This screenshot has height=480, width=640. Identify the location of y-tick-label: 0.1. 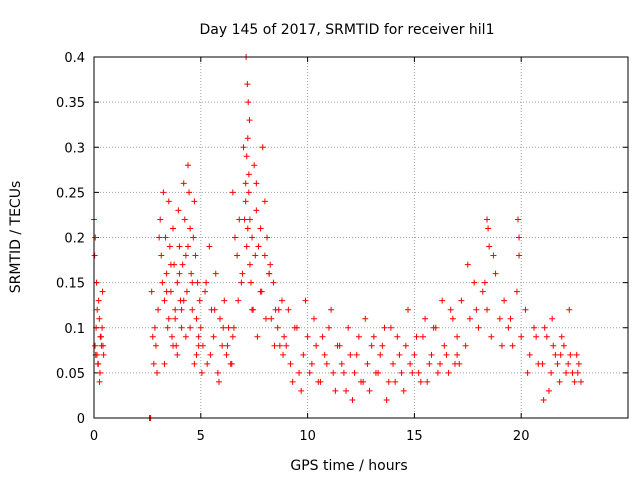
(74, 329).